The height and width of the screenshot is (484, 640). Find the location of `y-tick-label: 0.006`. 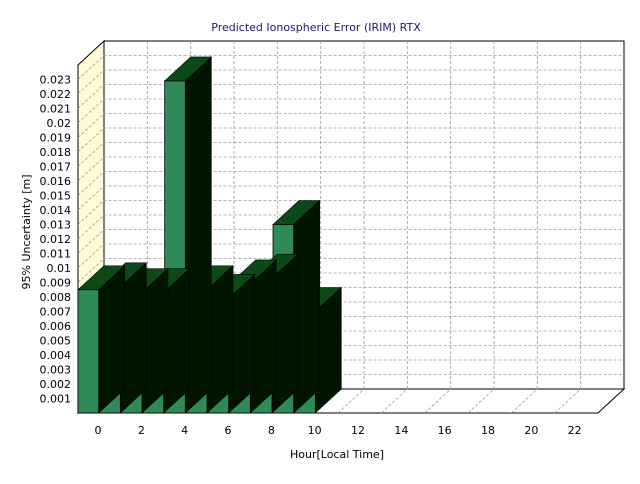

y-tick-label: 0.006 is located at coordinates (56, 326).